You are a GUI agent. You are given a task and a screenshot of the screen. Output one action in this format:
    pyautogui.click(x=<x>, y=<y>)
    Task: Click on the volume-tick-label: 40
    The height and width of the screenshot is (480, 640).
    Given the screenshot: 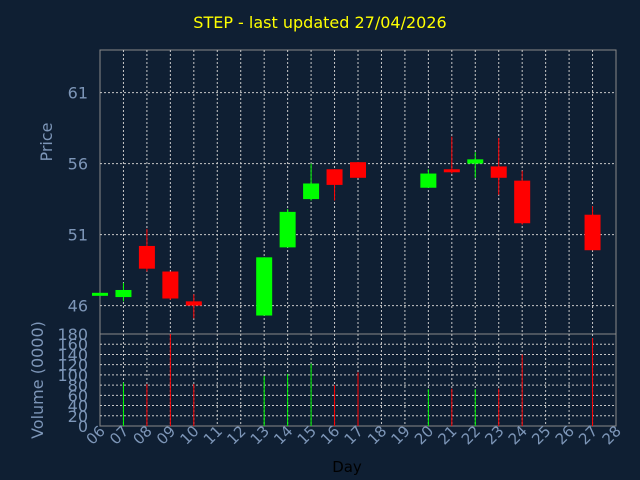 What is the action you would take?
    pyautogui.click(x=78, y=406)
    